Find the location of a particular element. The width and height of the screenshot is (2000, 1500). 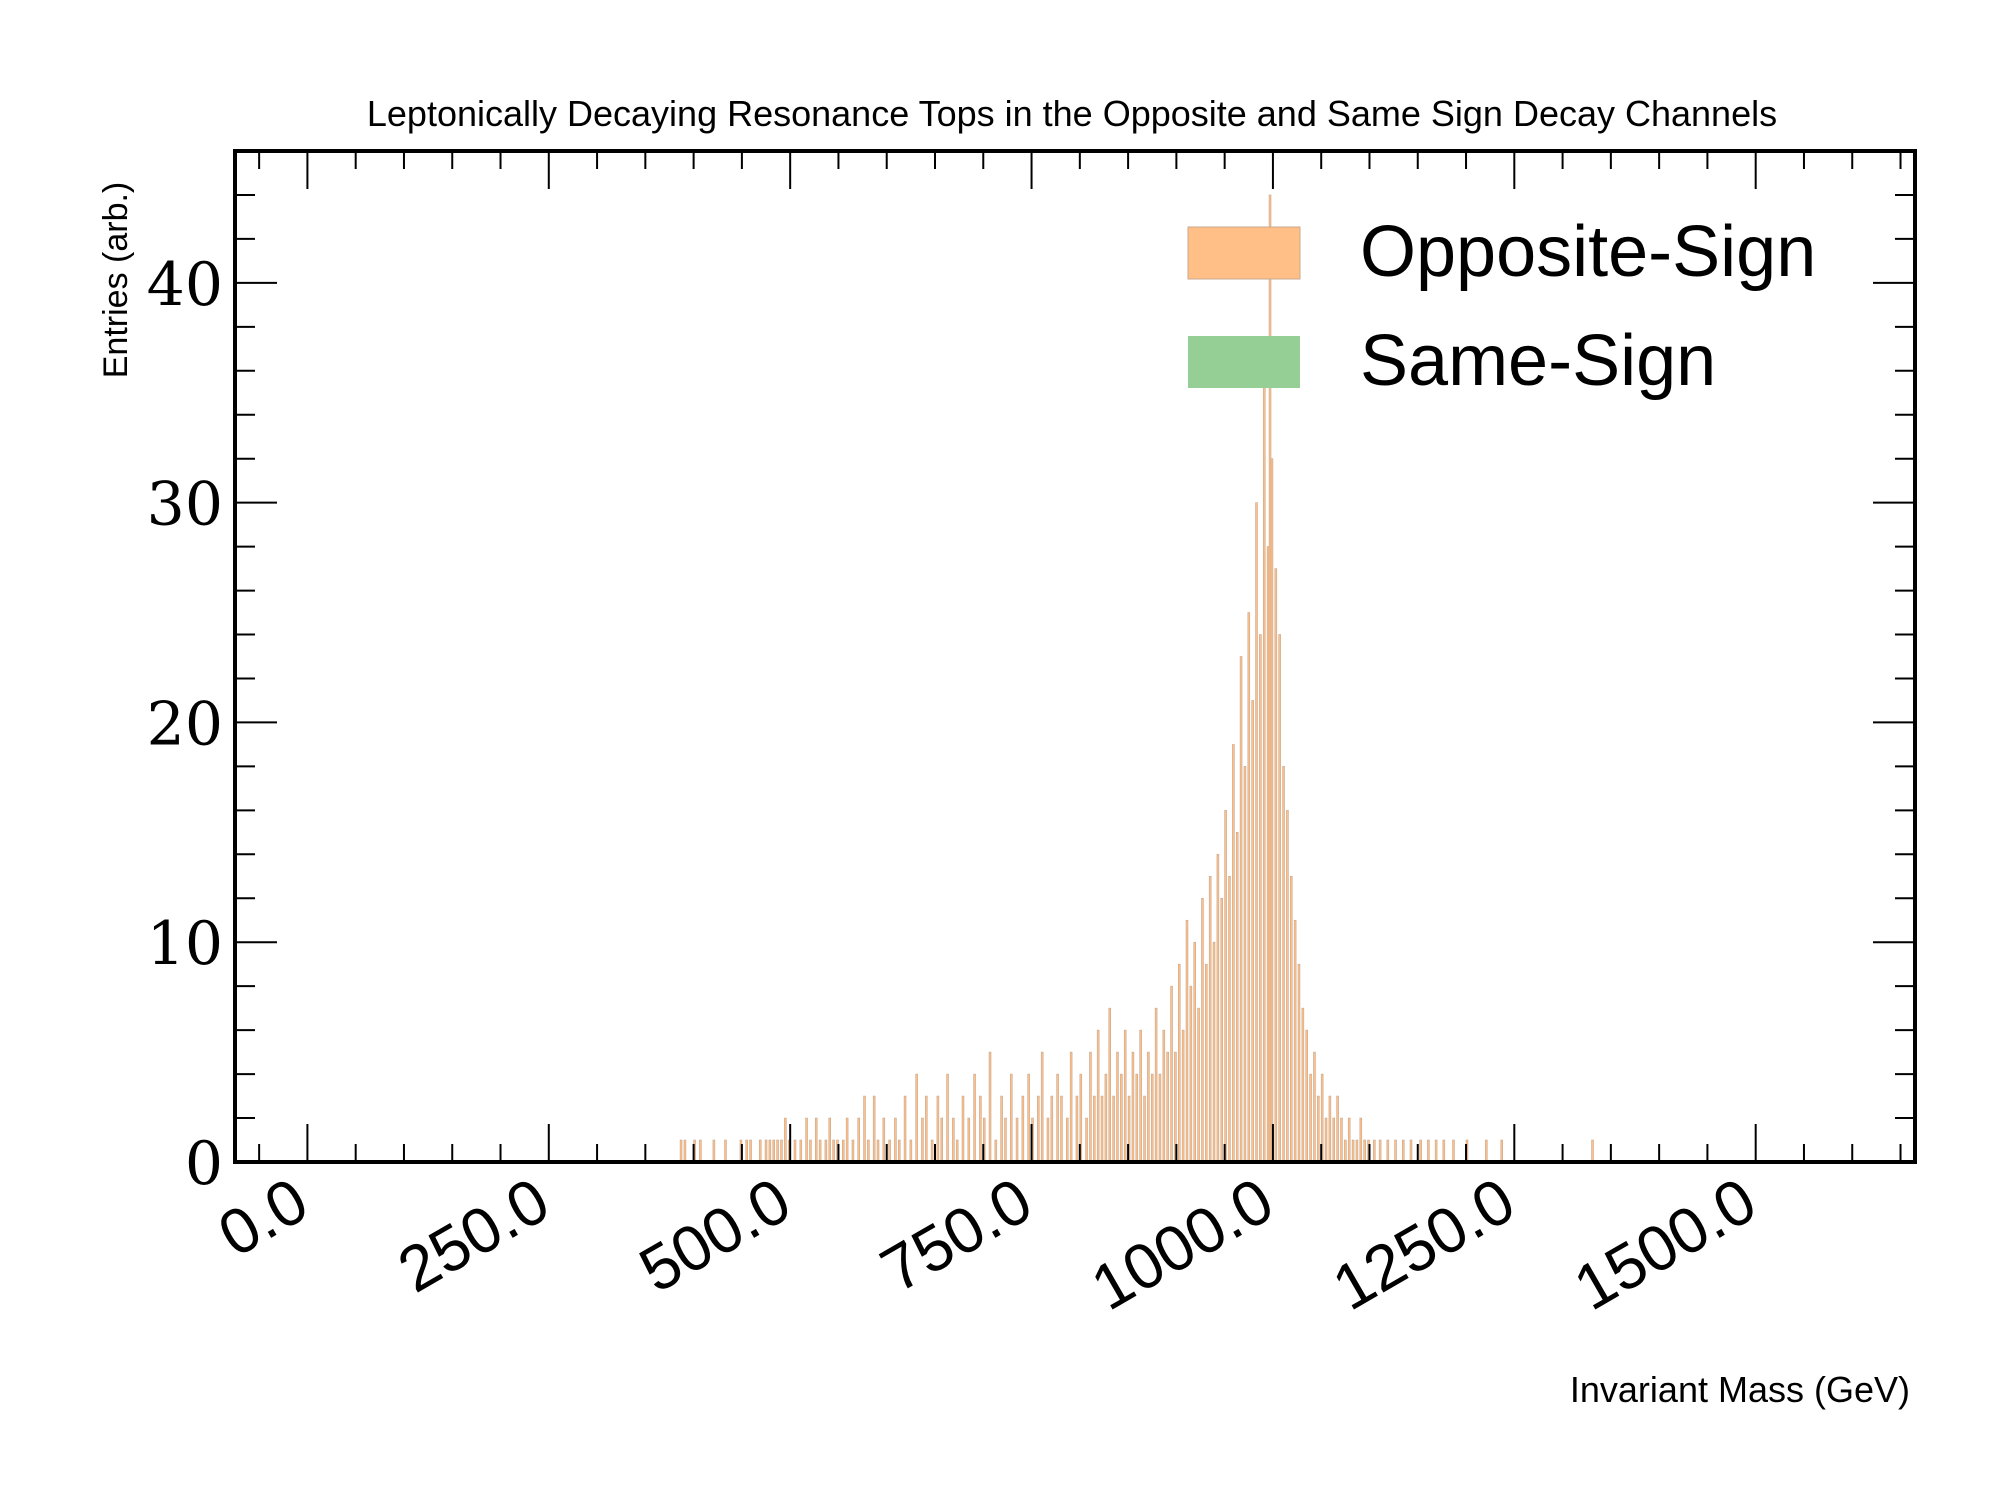

y-axis-label: Entries (arb.) is located at coordinates (116, 280).